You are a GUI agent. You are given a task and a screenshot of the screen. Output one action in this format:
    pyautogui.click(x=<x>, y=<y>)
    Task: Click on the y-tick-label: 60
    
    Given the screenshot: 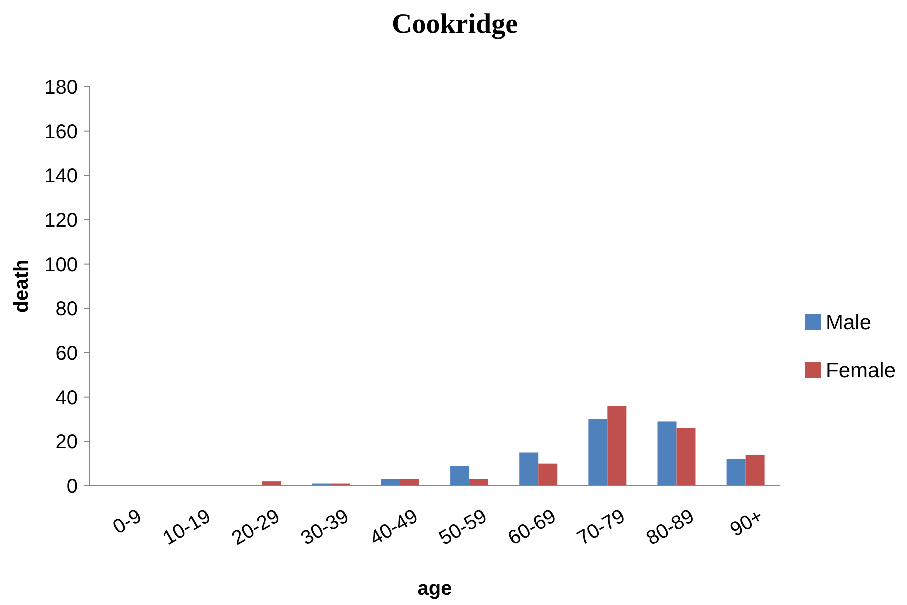 What is the action you would take?
    pyautogui.click(x=67, y=354)
    